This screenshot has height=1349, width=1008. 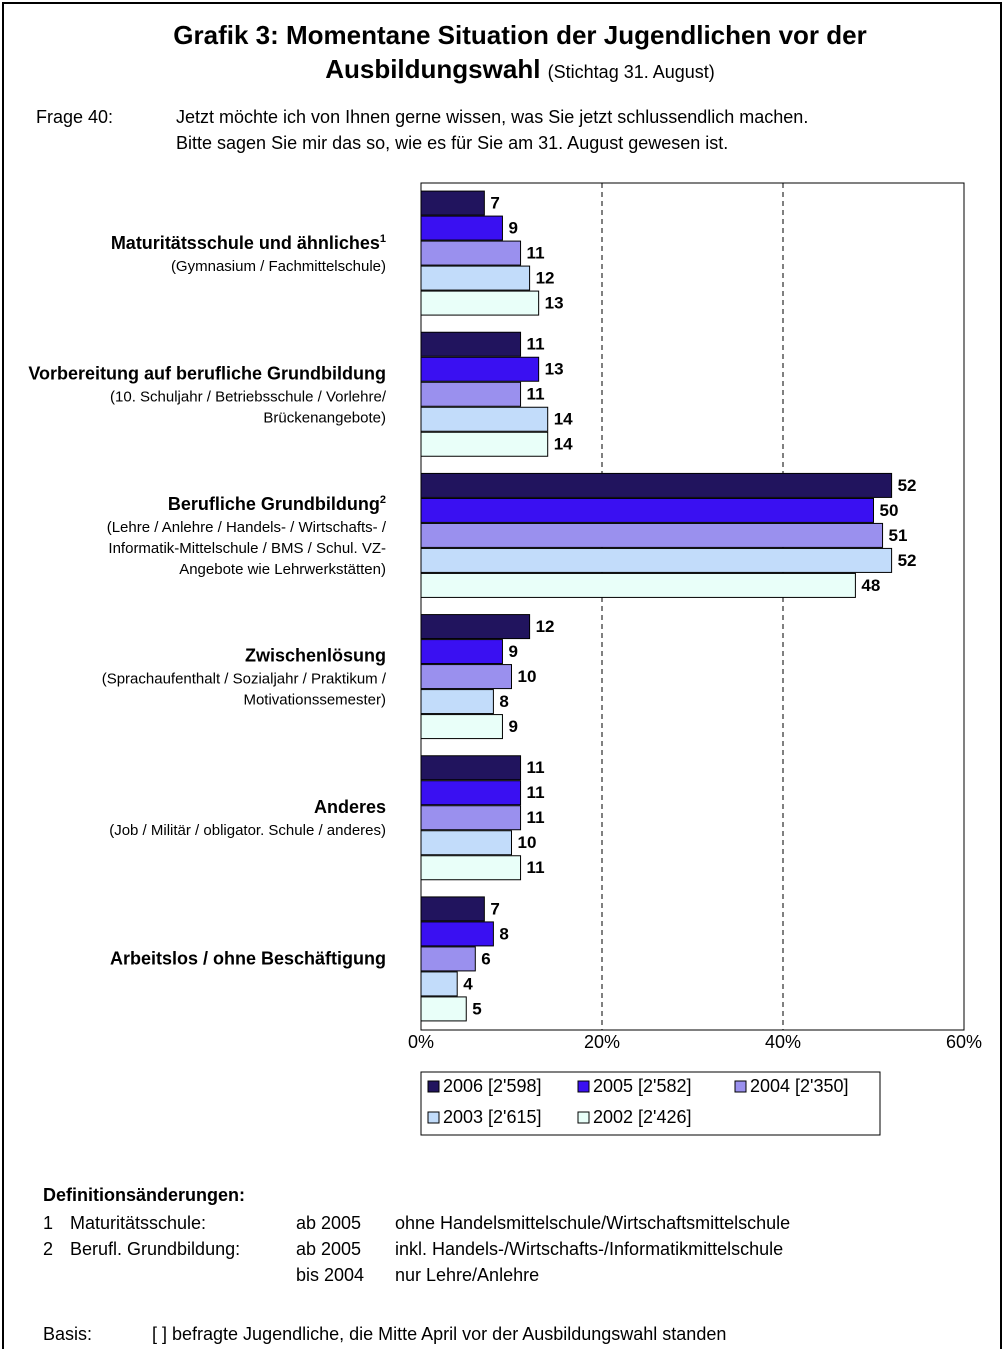 I want to click on category-detail: Brückenangebote), so click(x=324, y=418).